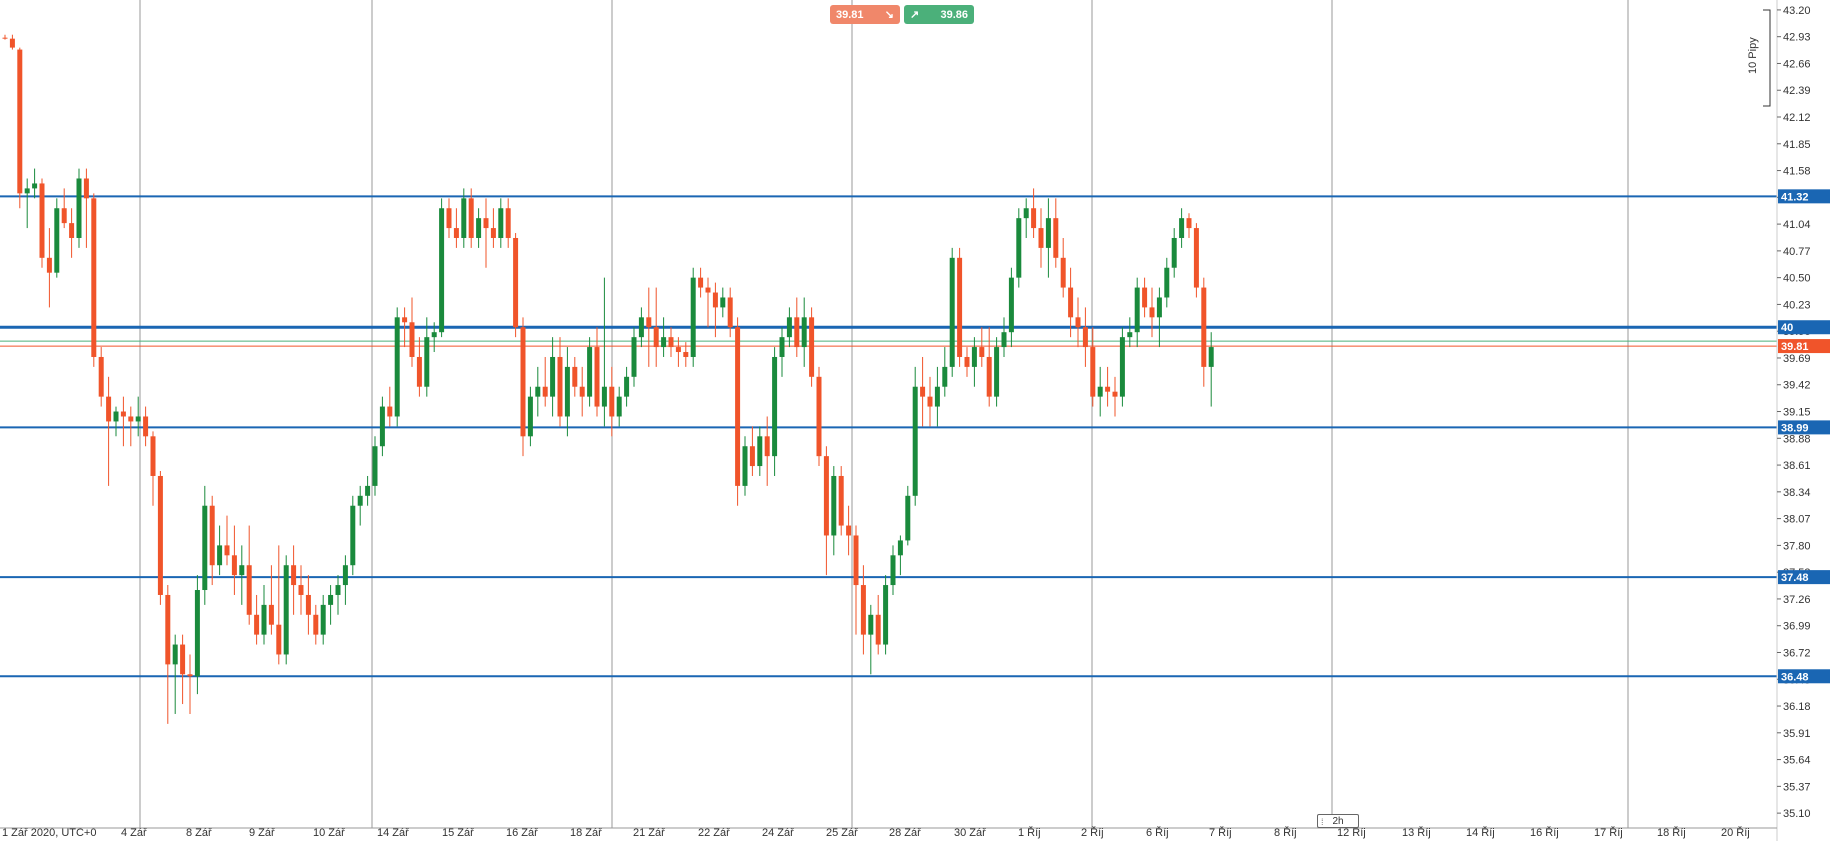 This screenshot has height=841, width=1831. Describe the element at coordinates (1797, 279) in the screenshot. I see `y-tick-label: 40.50` at that location.